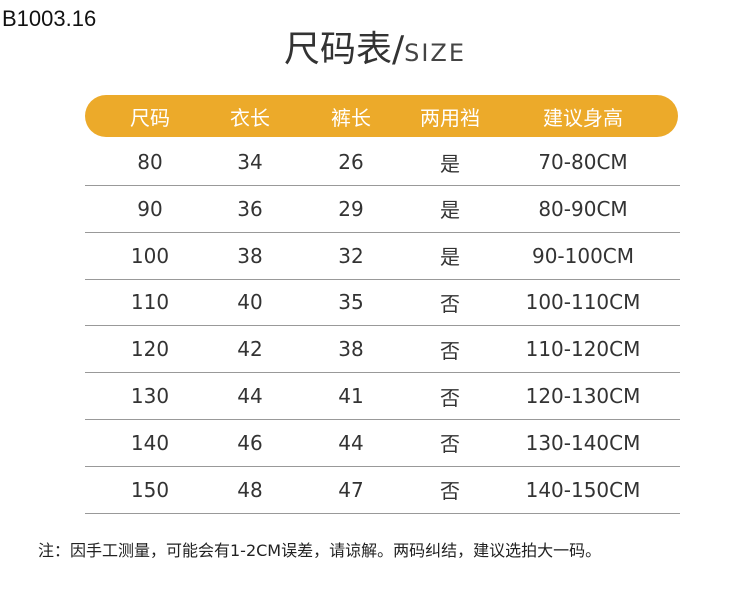  I want to click on table-cell: 100, so click(150, 255).